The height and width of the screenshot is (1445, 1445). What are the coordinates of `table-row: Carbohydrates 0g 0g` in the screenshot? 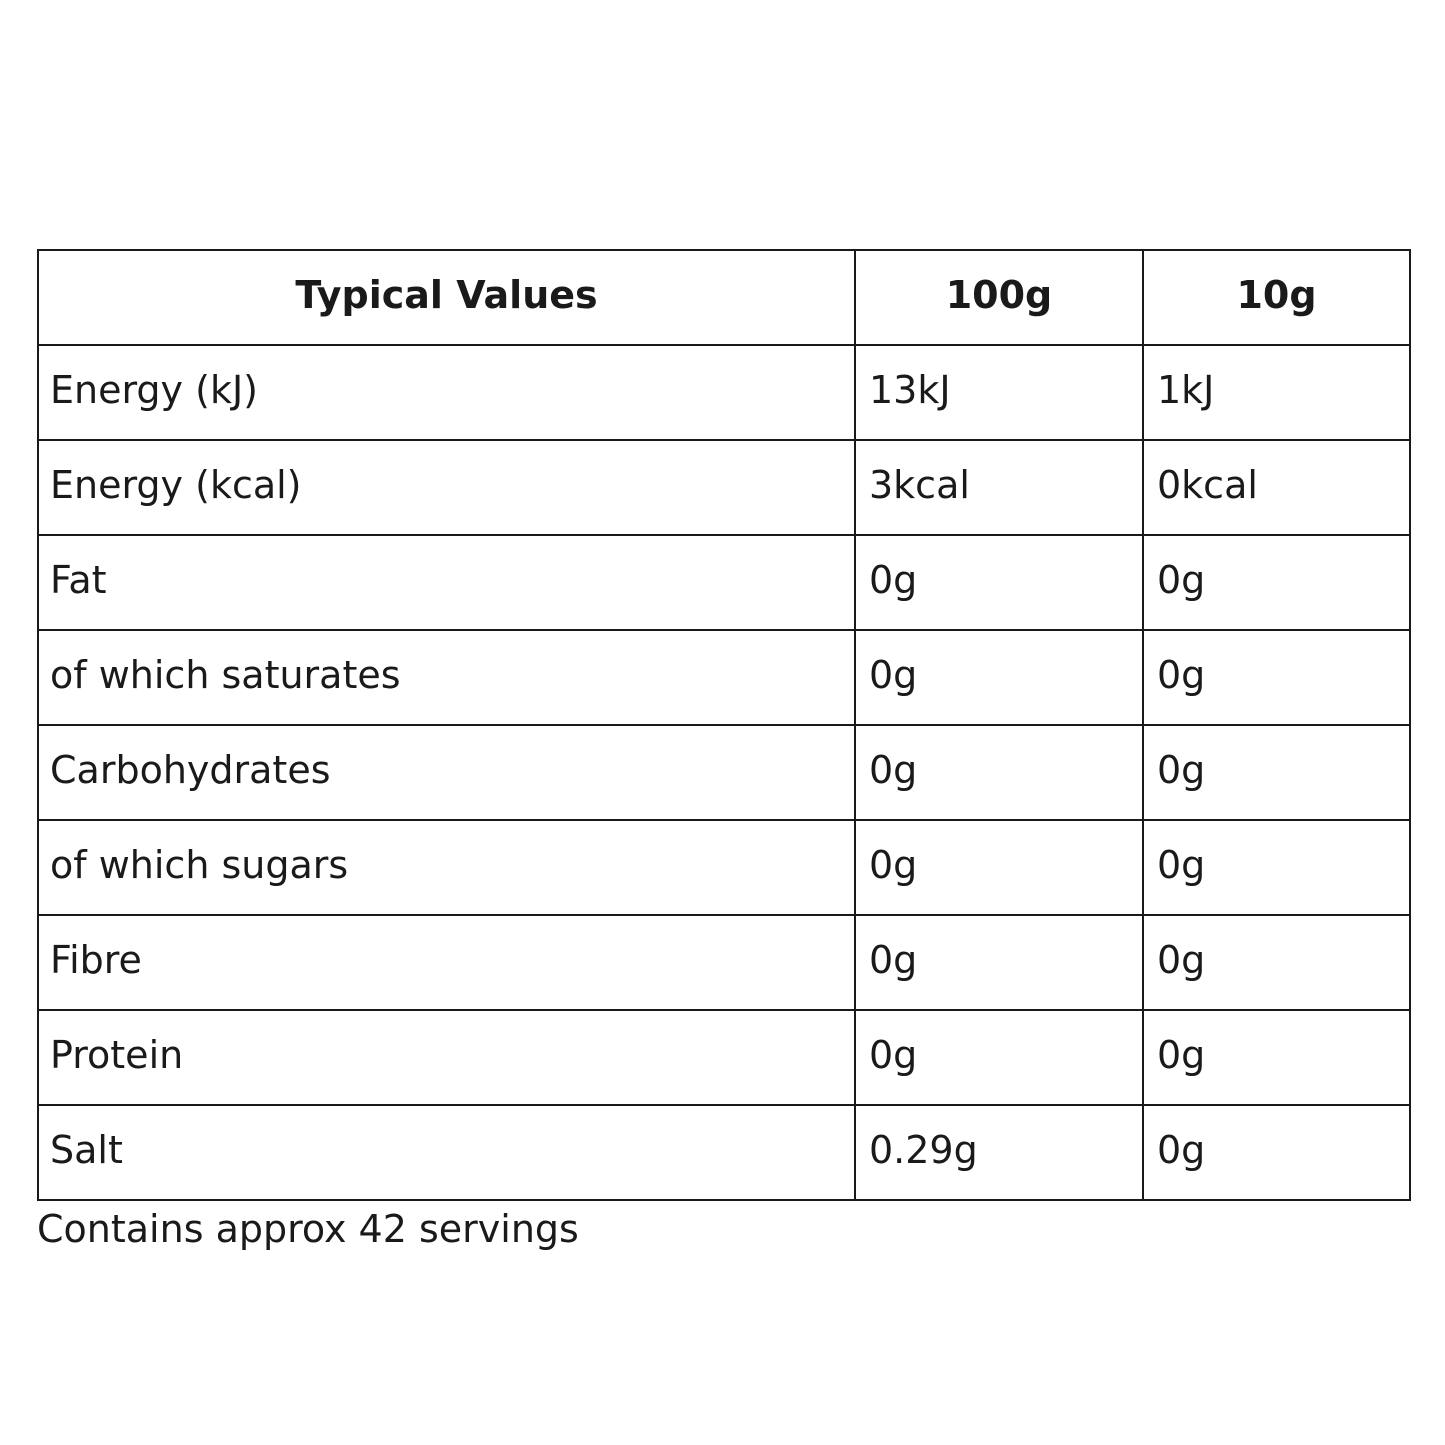 It's located at (724, 772).